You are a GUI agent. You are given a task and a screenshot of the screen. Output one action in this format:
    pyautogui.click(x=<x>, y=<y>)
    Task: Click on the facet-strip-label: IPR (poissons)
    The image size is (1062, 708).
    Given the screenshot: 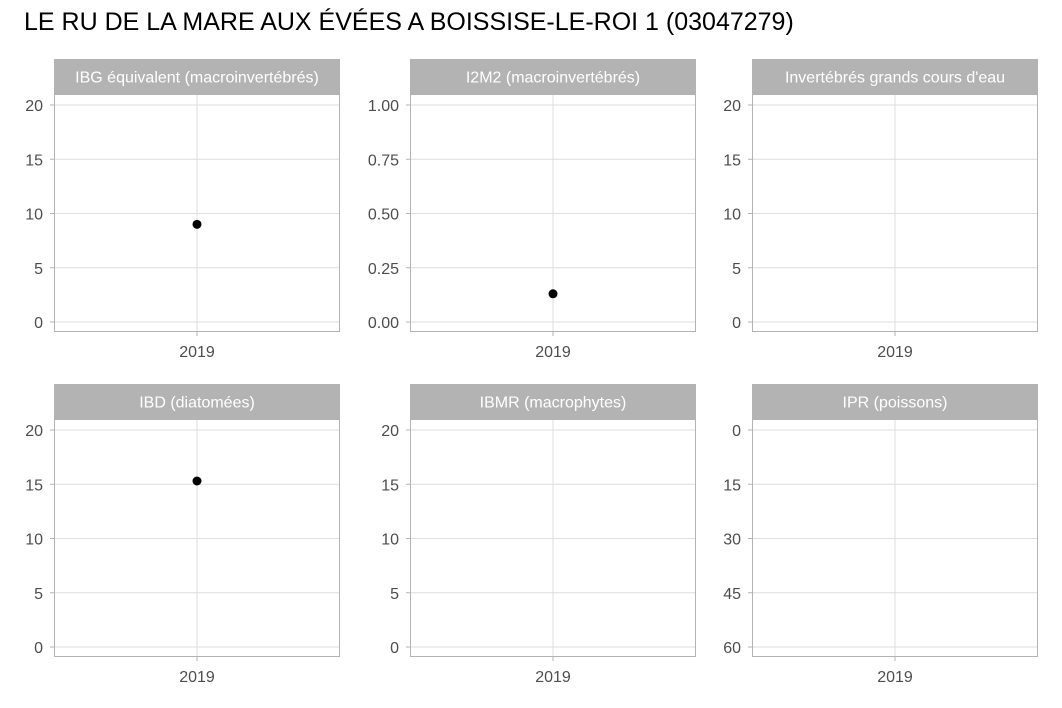 What is the action you would take?
    pyautogui.click(x=895, y=403)
    